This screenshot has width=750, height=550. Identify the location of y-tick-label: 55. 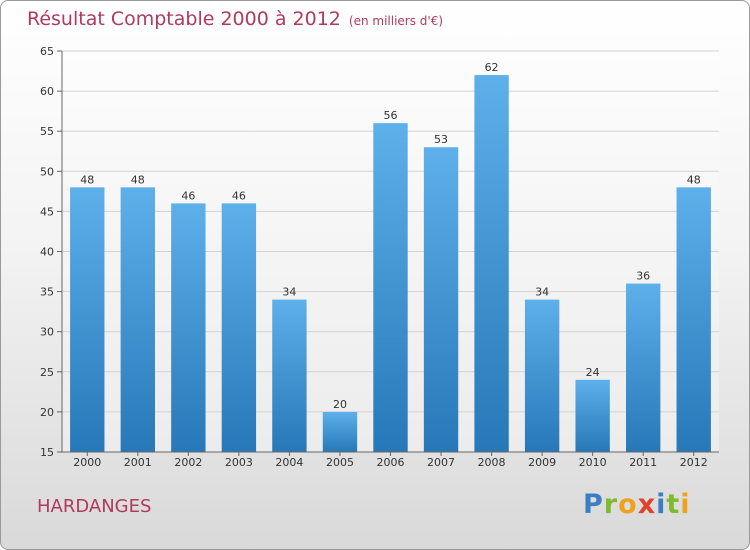
(47, 131).